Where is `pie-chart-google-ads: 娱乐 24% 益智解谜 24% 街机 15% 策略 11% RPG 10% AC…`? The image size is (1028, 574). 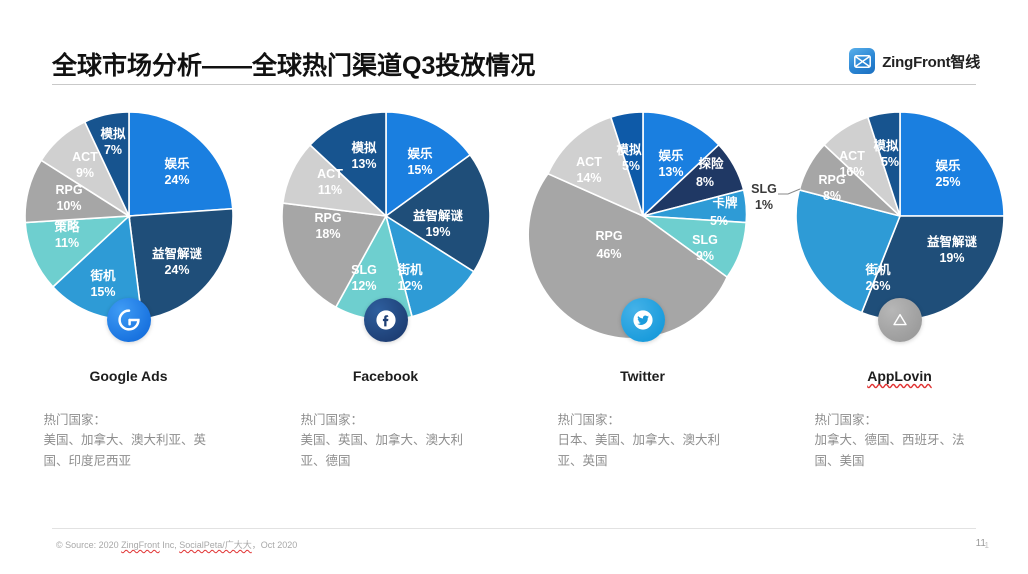 pie-chart-google-ads: 娱乐 24% 益智解谜 24% 街机 15% 策略 11% RPG 10% AC… is located at coordinates (129, 224).